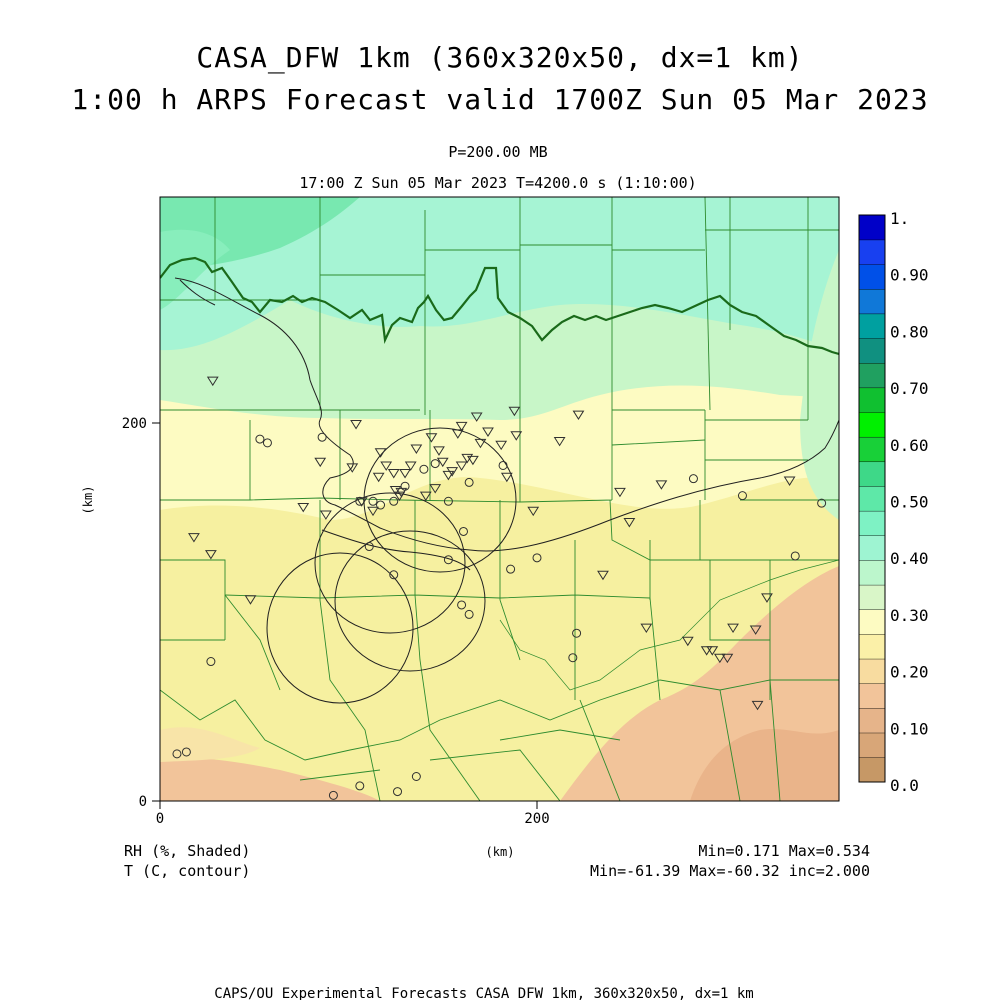  What do you see at coordinates (500, 852) in the screenshot?
I see `x-axis-label: (km)` at bounding box center [500, 852].